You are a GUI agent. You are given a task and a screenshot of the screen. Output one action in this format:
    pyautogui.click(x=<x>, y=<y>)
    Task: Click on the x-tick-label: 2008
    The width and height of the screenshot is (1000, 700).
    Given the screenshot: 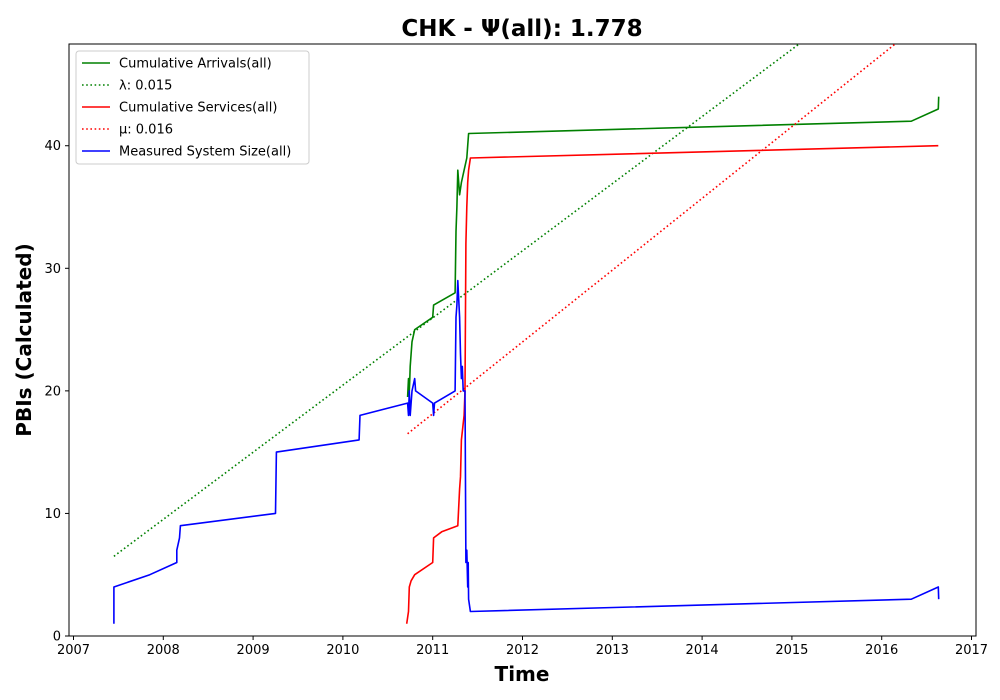 What is the action you would take?
    pyautogui.click(x=163, y=650)
    